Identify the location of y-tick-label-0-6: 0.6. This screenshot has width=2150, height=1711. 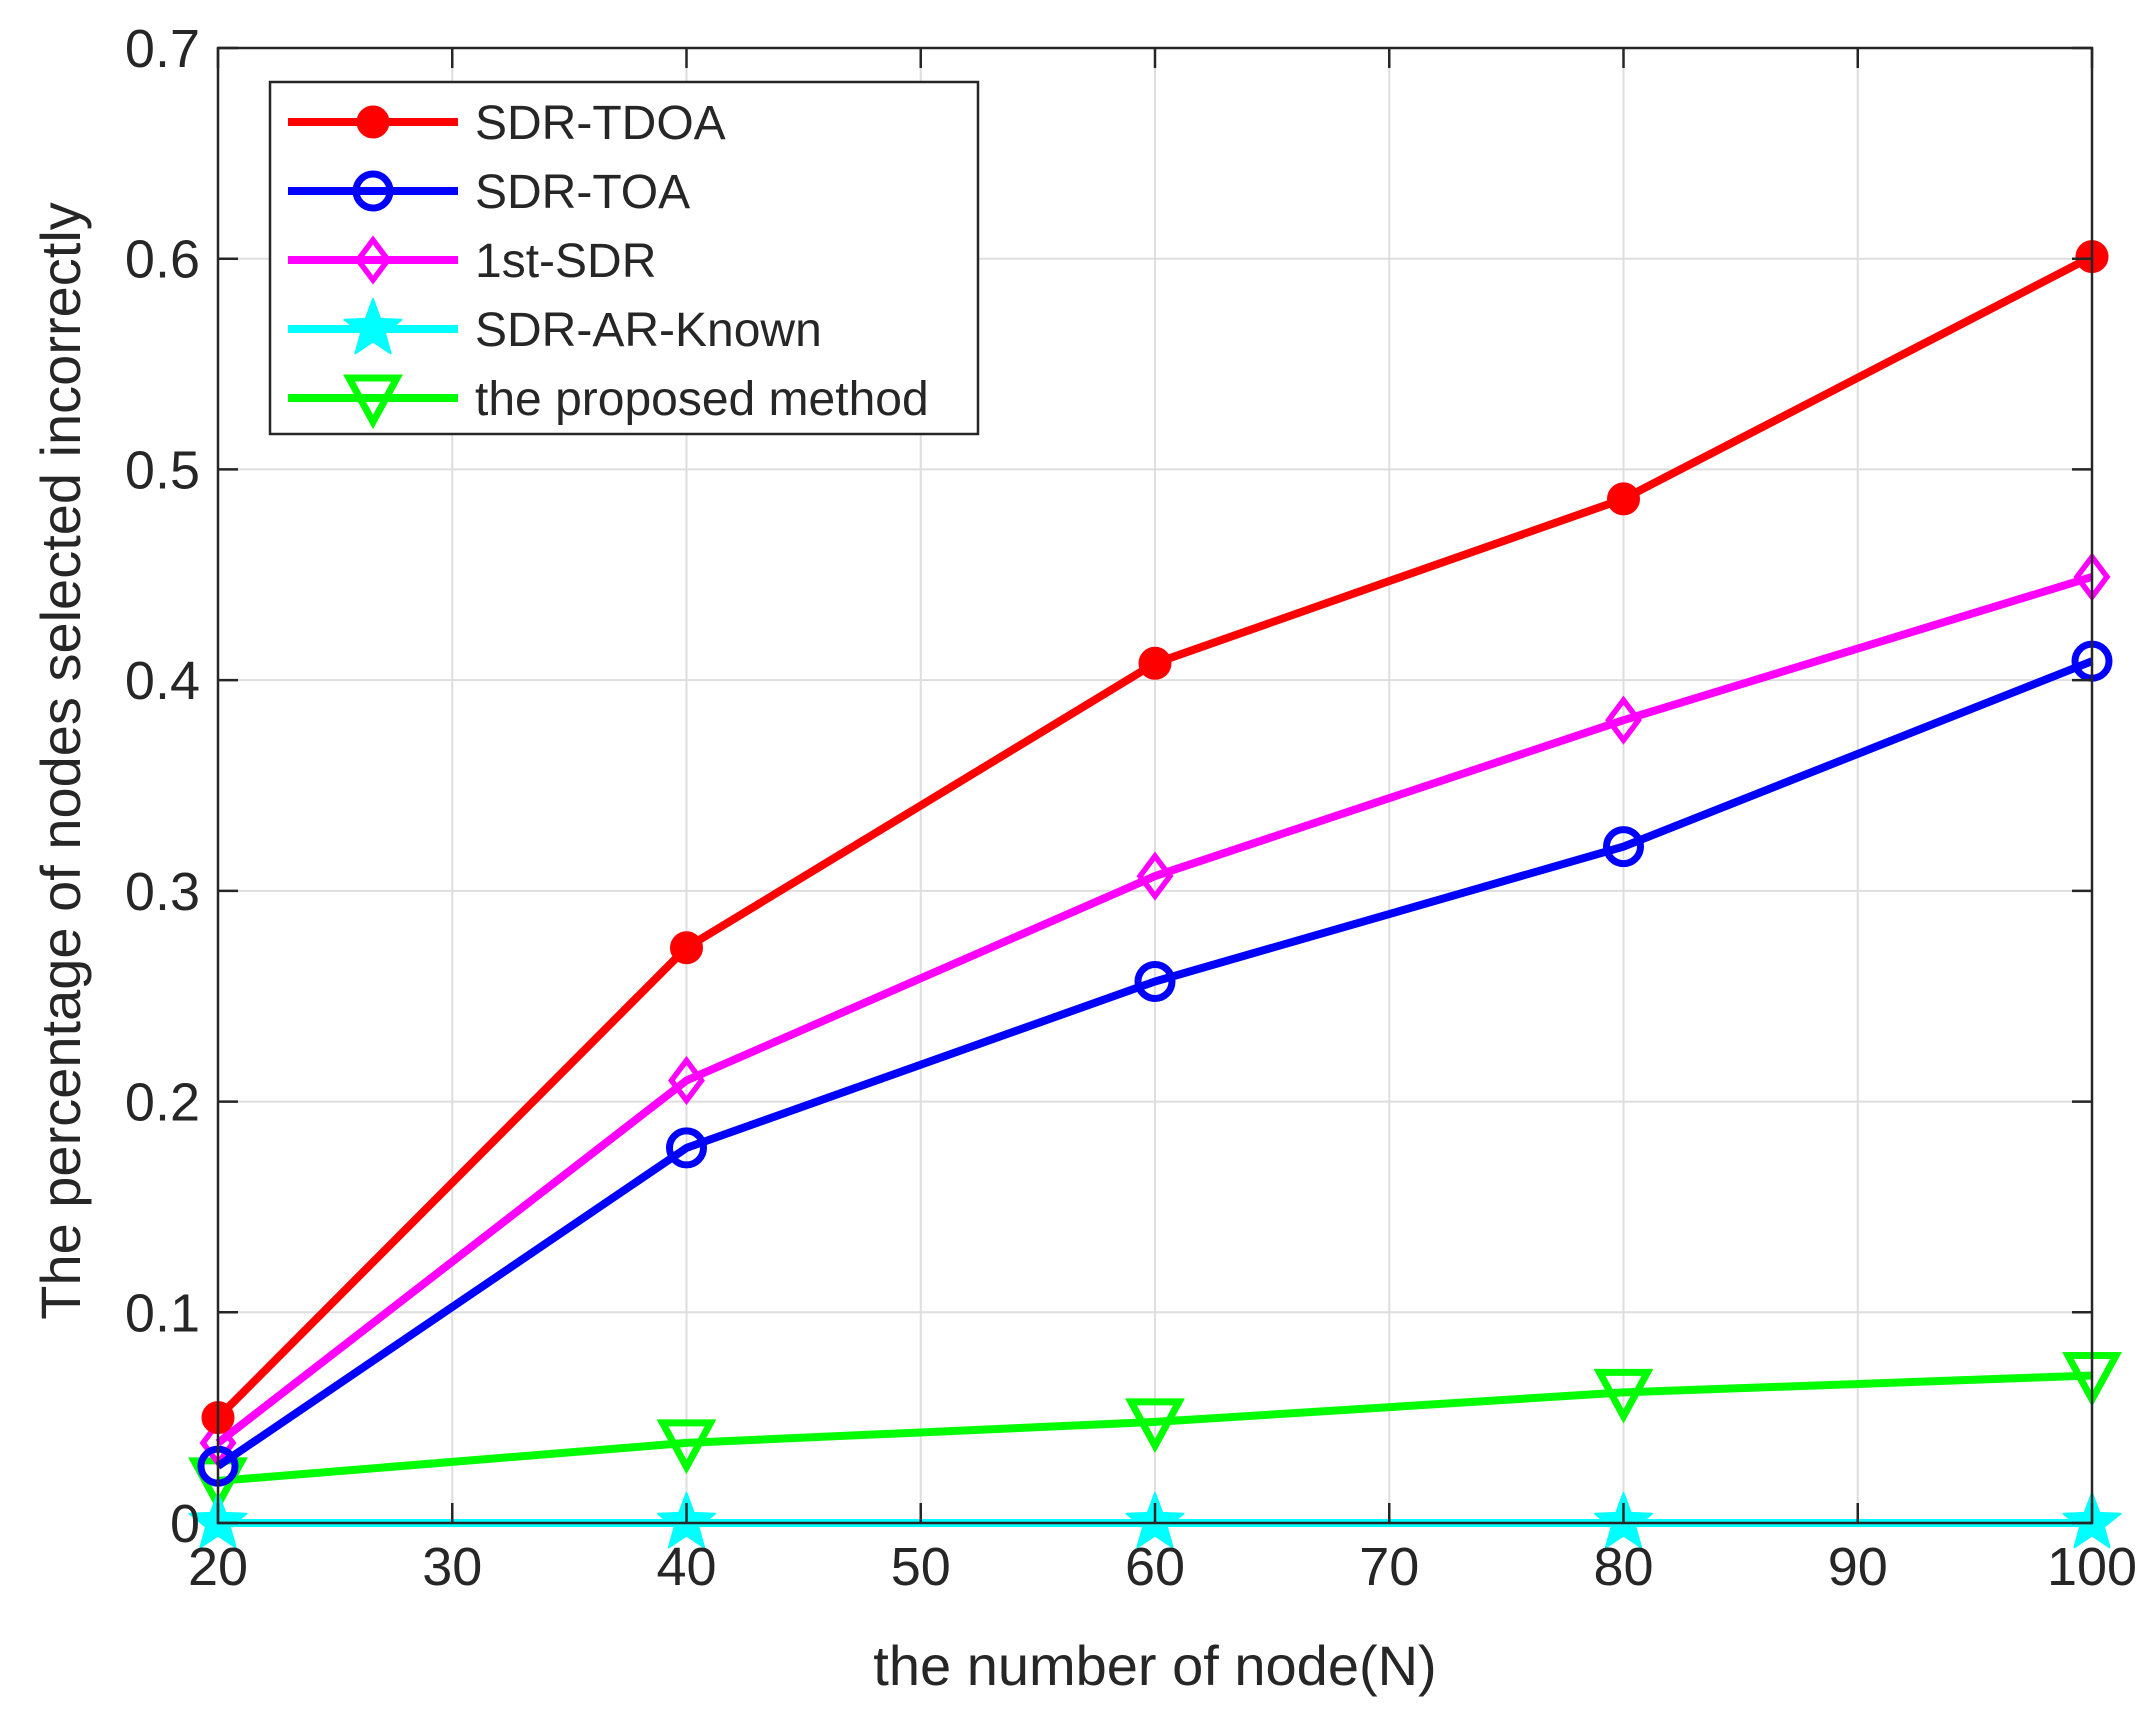
(162, 260).